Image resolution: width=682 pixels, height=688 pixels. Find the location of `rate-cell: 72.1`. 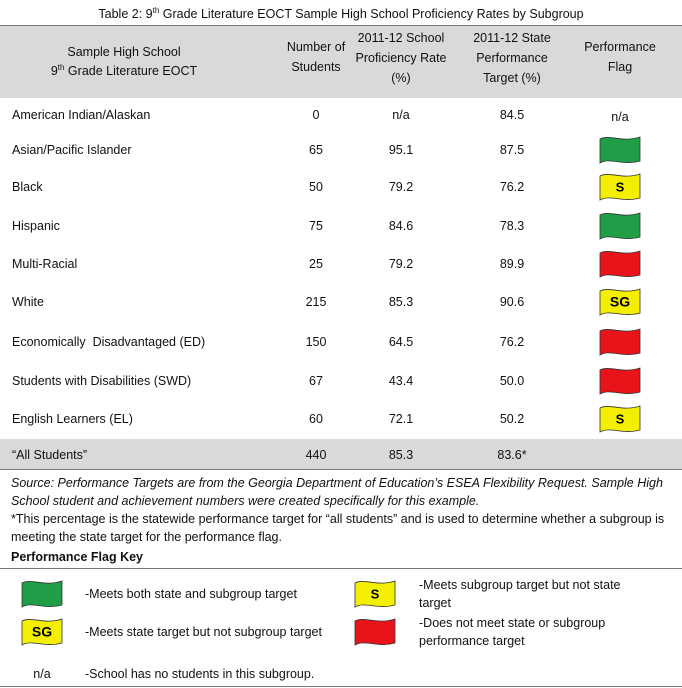

rate-cell: 72.1 is located at coordinates (401, 419).